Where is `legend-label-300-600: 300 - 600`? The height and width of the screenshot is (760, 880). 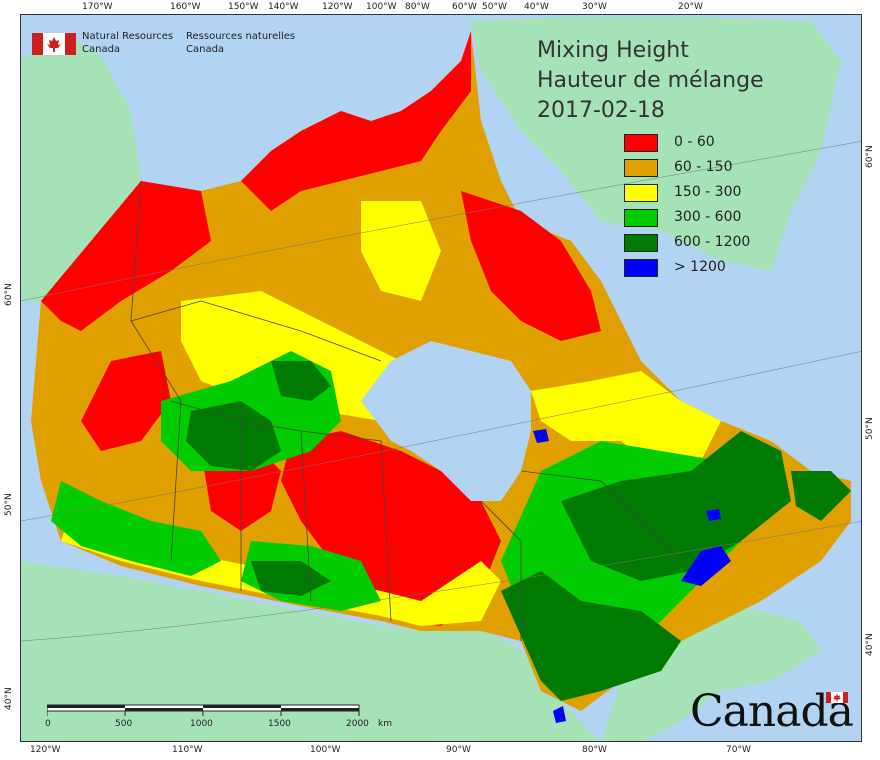 legend-label-300-600: 300 - 600 is located at coordinates (708, 217).